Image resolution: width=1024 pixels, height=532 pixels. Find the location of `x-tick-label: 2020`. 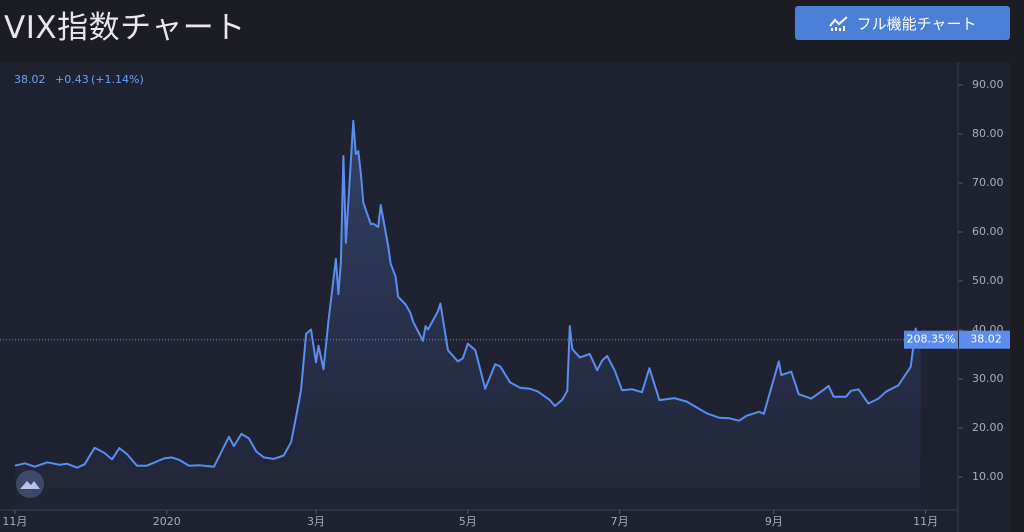

x-tick-label: 2020 is located at coordinates (167, 521).